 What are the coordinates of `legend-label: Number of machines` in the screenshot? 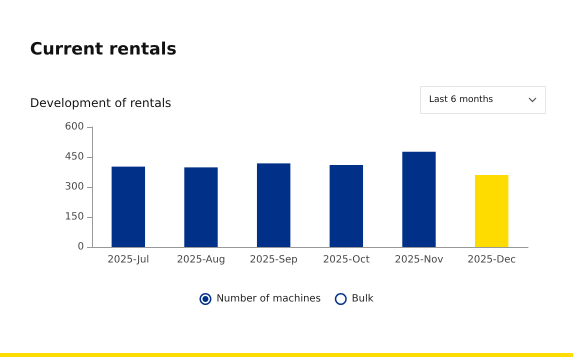 It's located at (268, 299).